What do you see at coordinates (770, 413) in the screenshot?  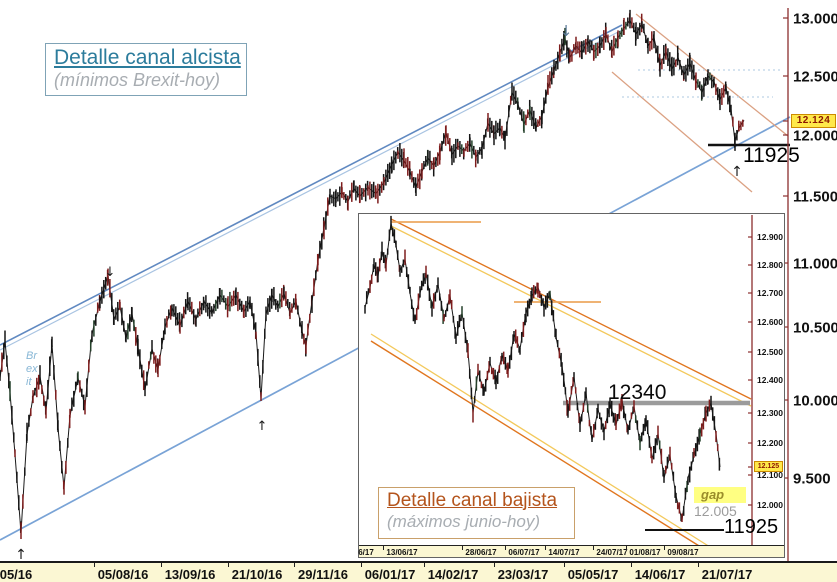 I see `y-axis-label: 12.300` at bounding box center [770, 413].